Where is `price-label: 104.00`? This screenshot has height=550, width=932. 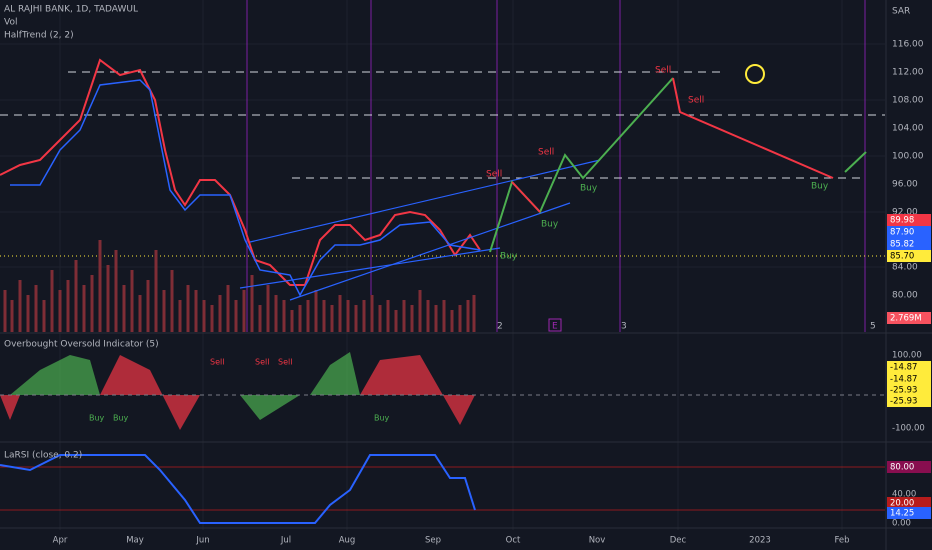 price-label: 104.00 is located at coordinates (908, 129).